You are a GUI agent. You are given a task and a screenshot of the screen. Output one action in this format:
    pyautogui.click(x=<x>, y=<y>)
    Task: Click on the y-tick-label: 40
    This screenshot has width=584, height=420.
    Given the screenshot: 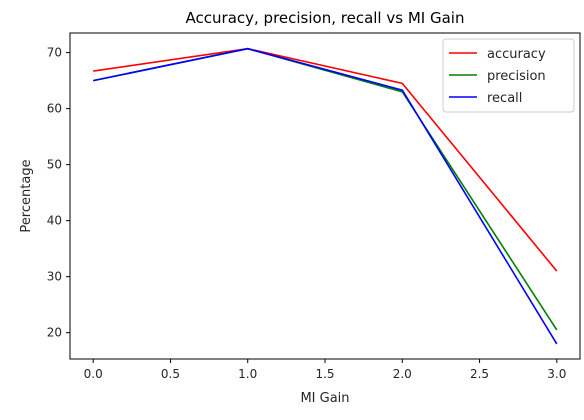 What is the action you would take?
    pyautogui.click(x=54, y=221)
    